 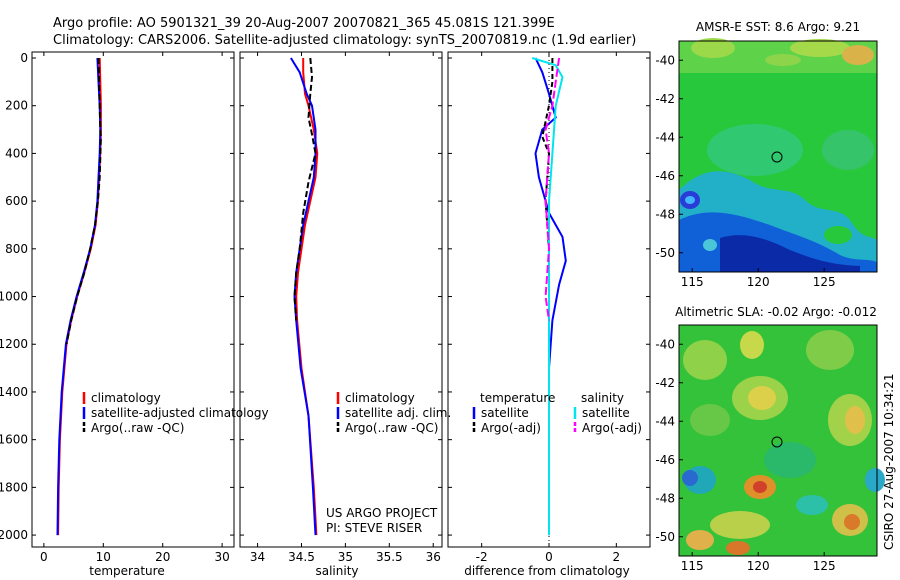 I want to click on y-tick-label: 600, so click(x=16, y=201).